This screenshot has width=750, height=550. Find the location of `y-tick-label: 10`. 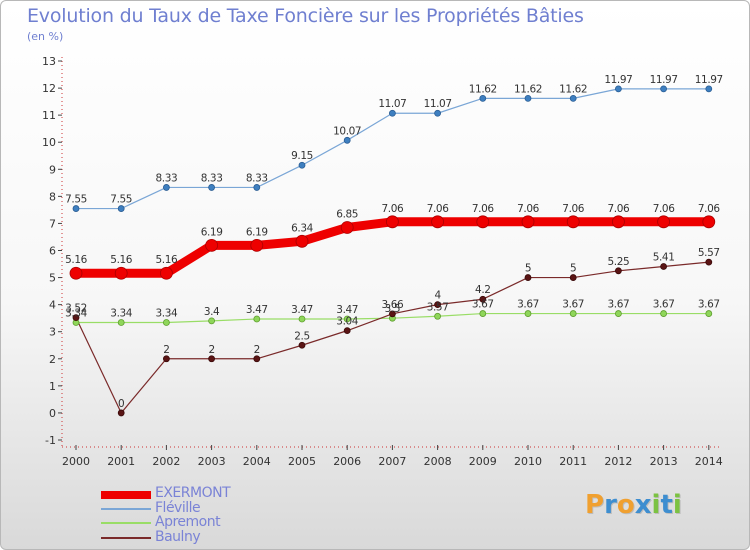

y-tick-label: 10 is located at coordinates (49, 142).